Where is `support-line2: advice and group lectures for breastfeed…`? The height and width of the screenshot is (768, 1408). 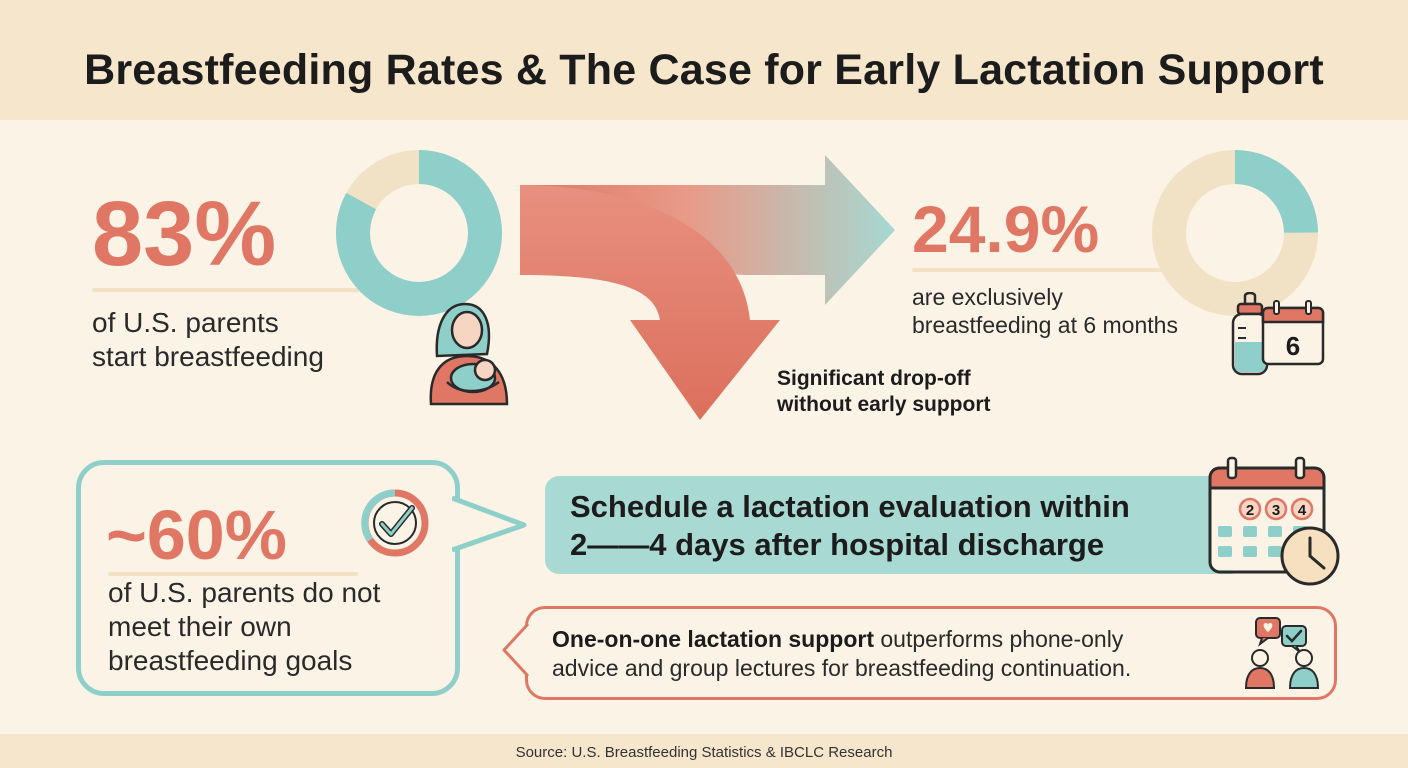
support-line2: advice and group lectures for breastfeed… is located at coordinates (842, 667).